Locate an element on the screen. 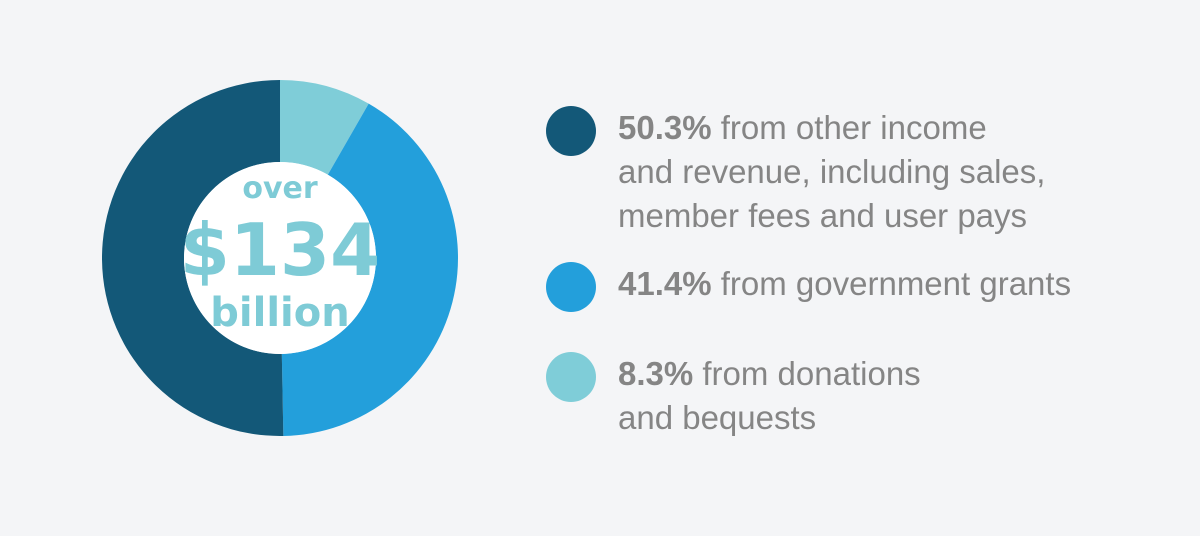 The image size is (1200, 536). slice-government-grants is located at coordinates (370, 269).